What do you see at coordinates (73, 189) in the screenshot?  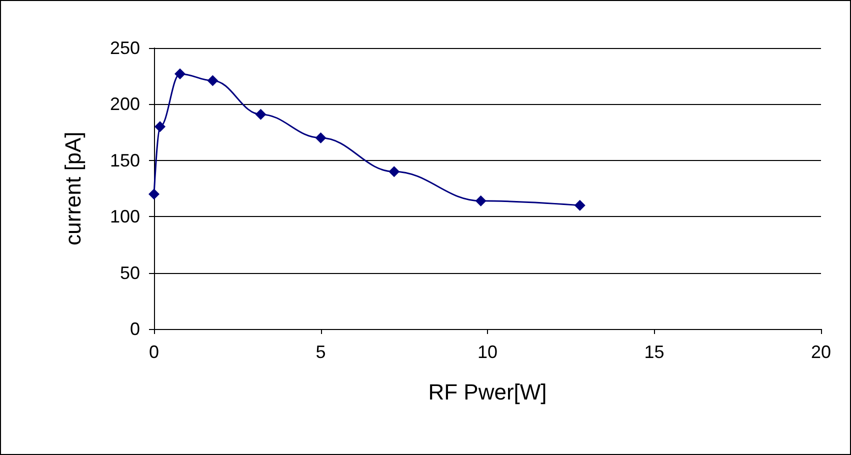 I see `y-axis-title: current [pA]` at bounding box center [73, 189].